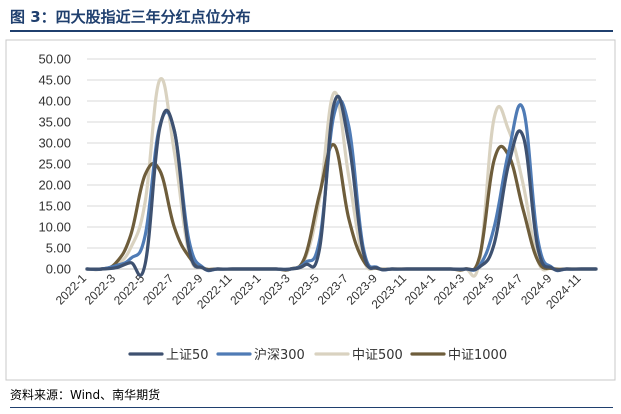 This screenshot has width=621, height=414. Describe the element at coordinates (303, 289) in the screenshot. I see `x-tick-label: 2023-5` at that location.